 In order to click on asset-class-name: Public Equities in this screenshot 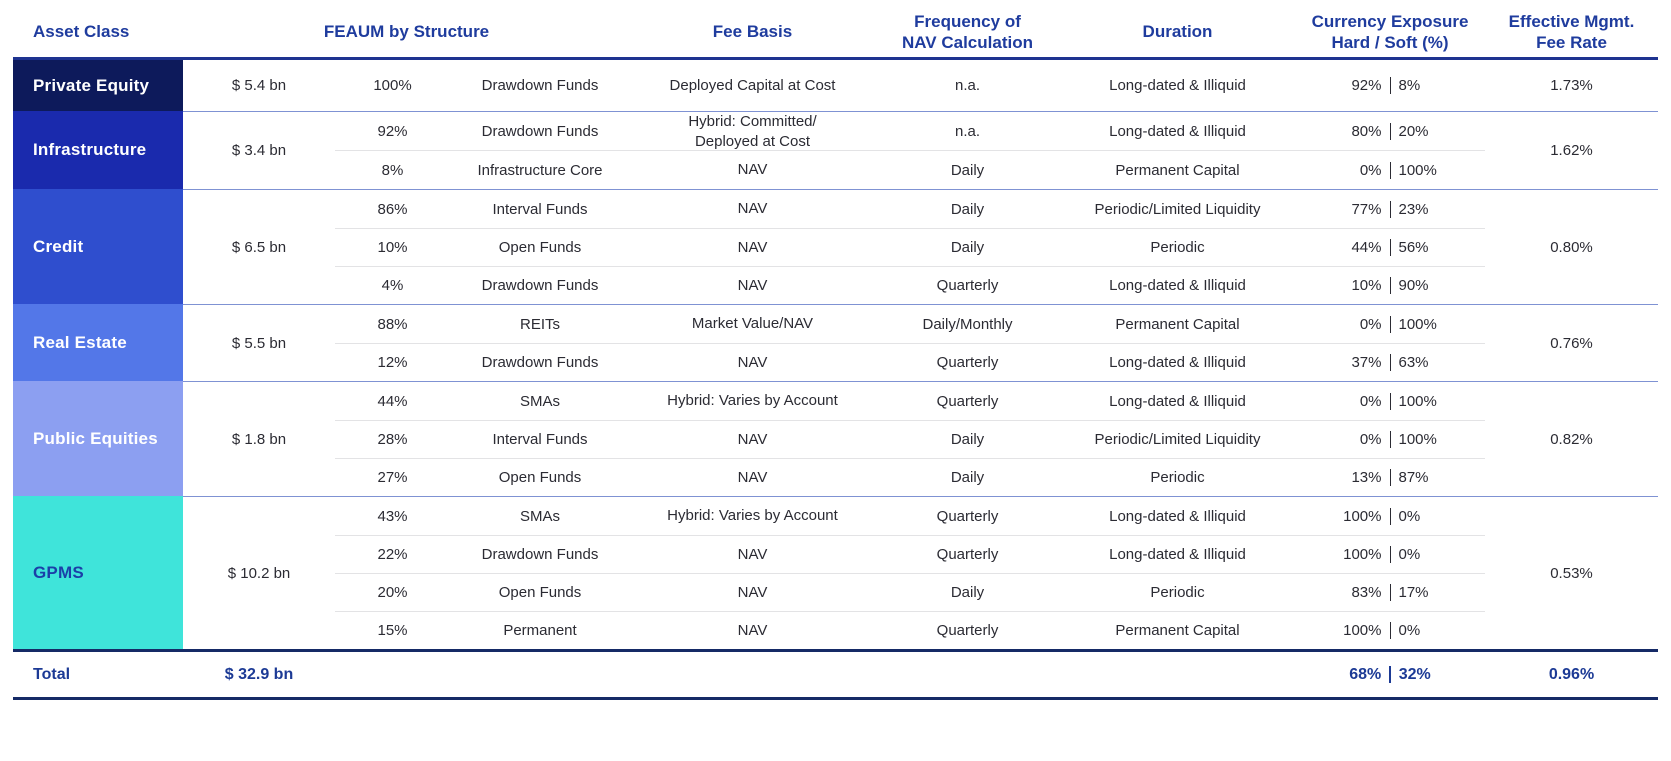, I will do `click(95, 438)`.